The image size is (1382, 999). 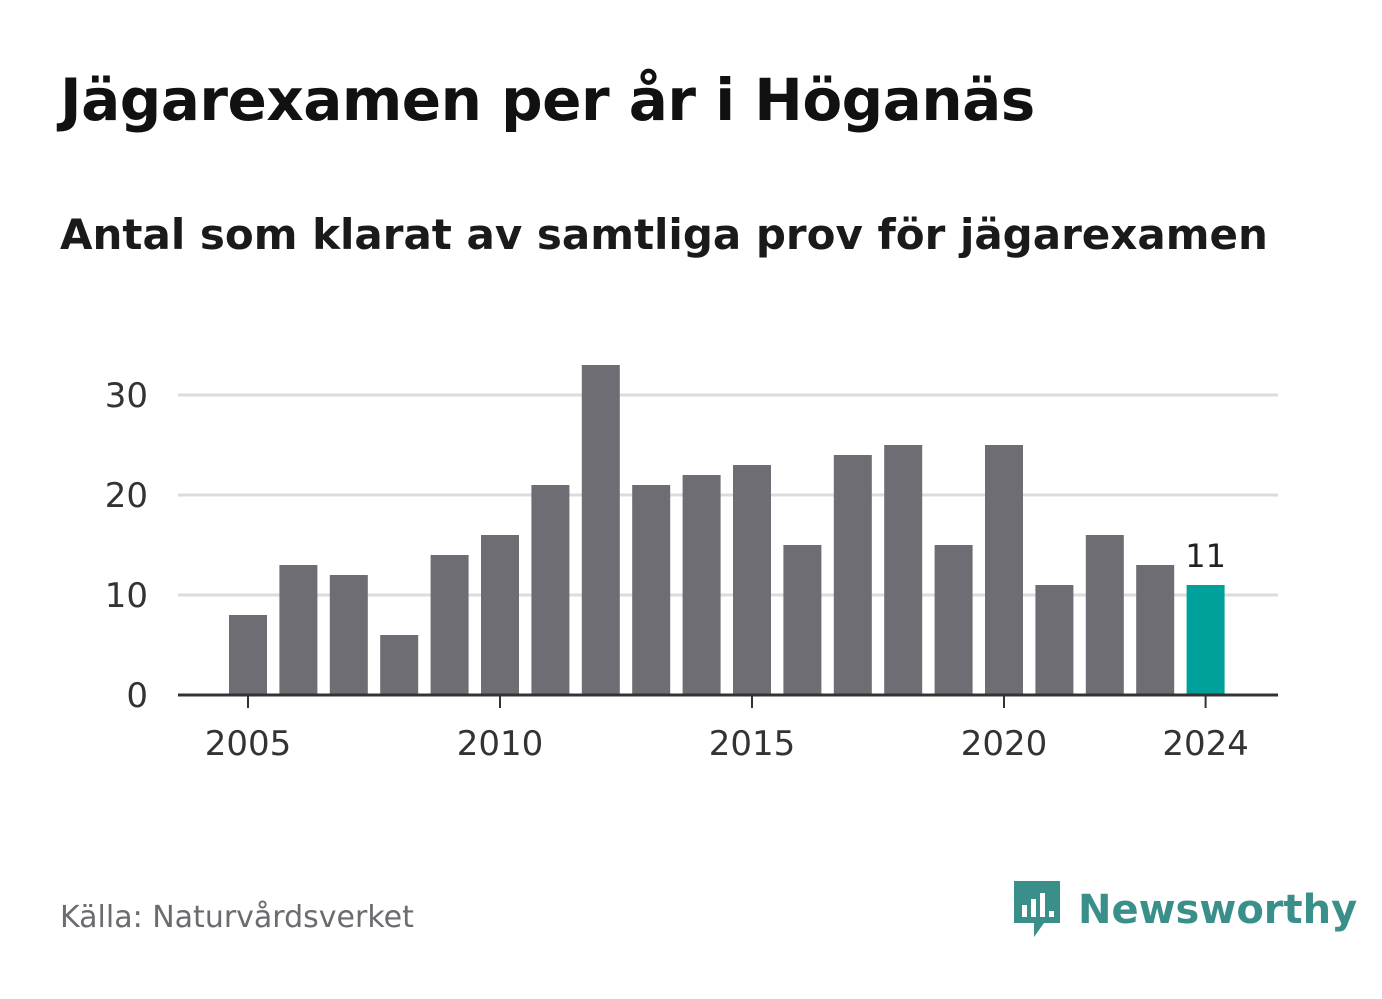 I want to click on data-label-highlight: 11, so click(x=1205, y=556).